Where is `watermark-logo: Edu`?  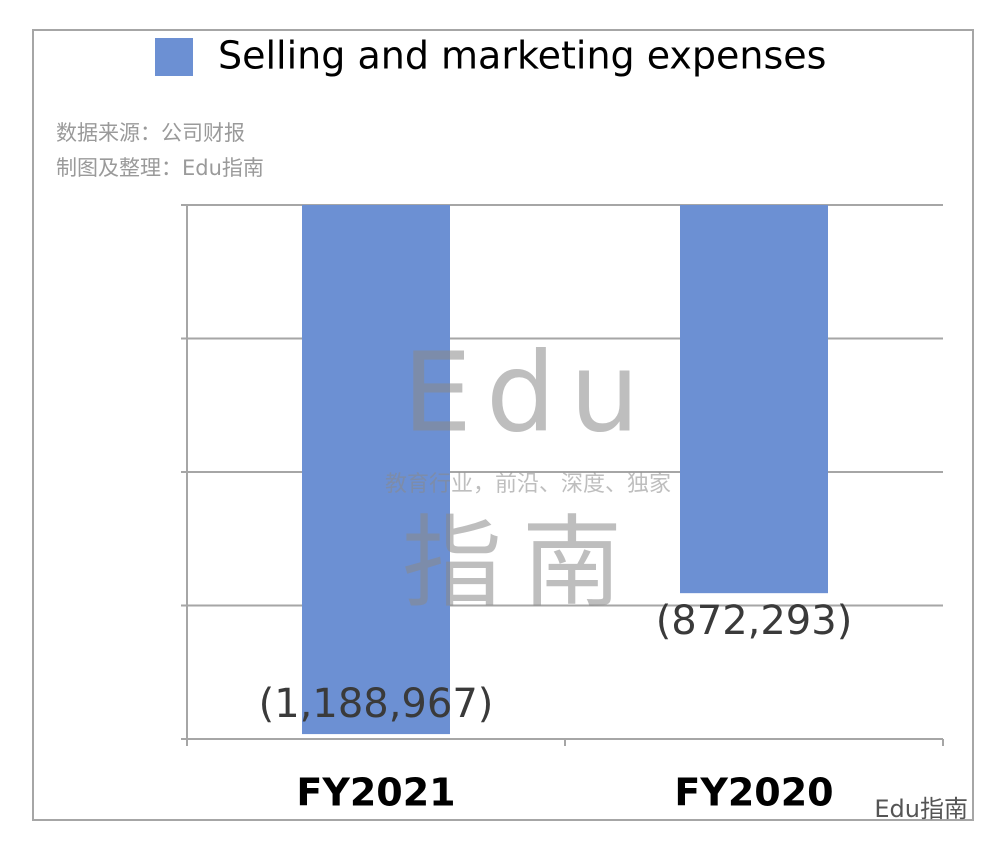 watermark-logo: Edu is located at coordinates (527, 392).